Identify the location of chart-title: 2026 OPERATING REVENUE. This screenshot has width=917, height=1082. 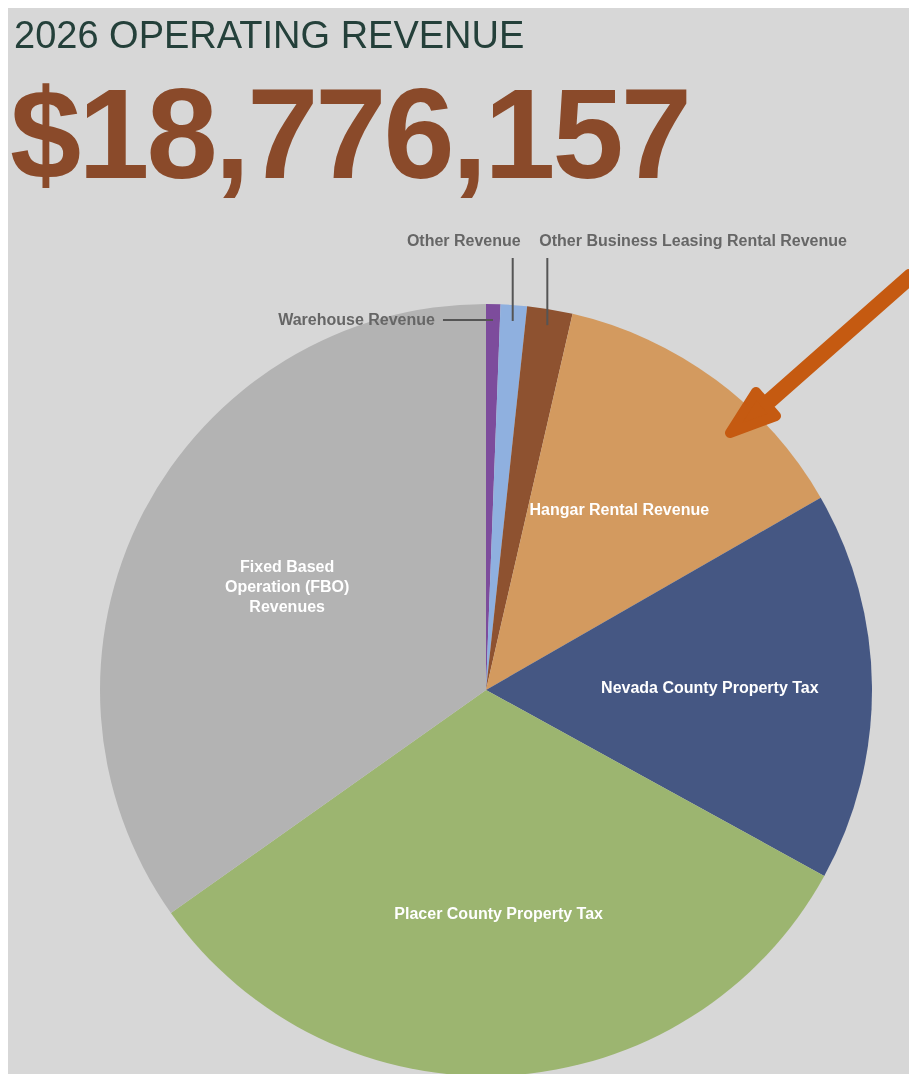
(269, 35).